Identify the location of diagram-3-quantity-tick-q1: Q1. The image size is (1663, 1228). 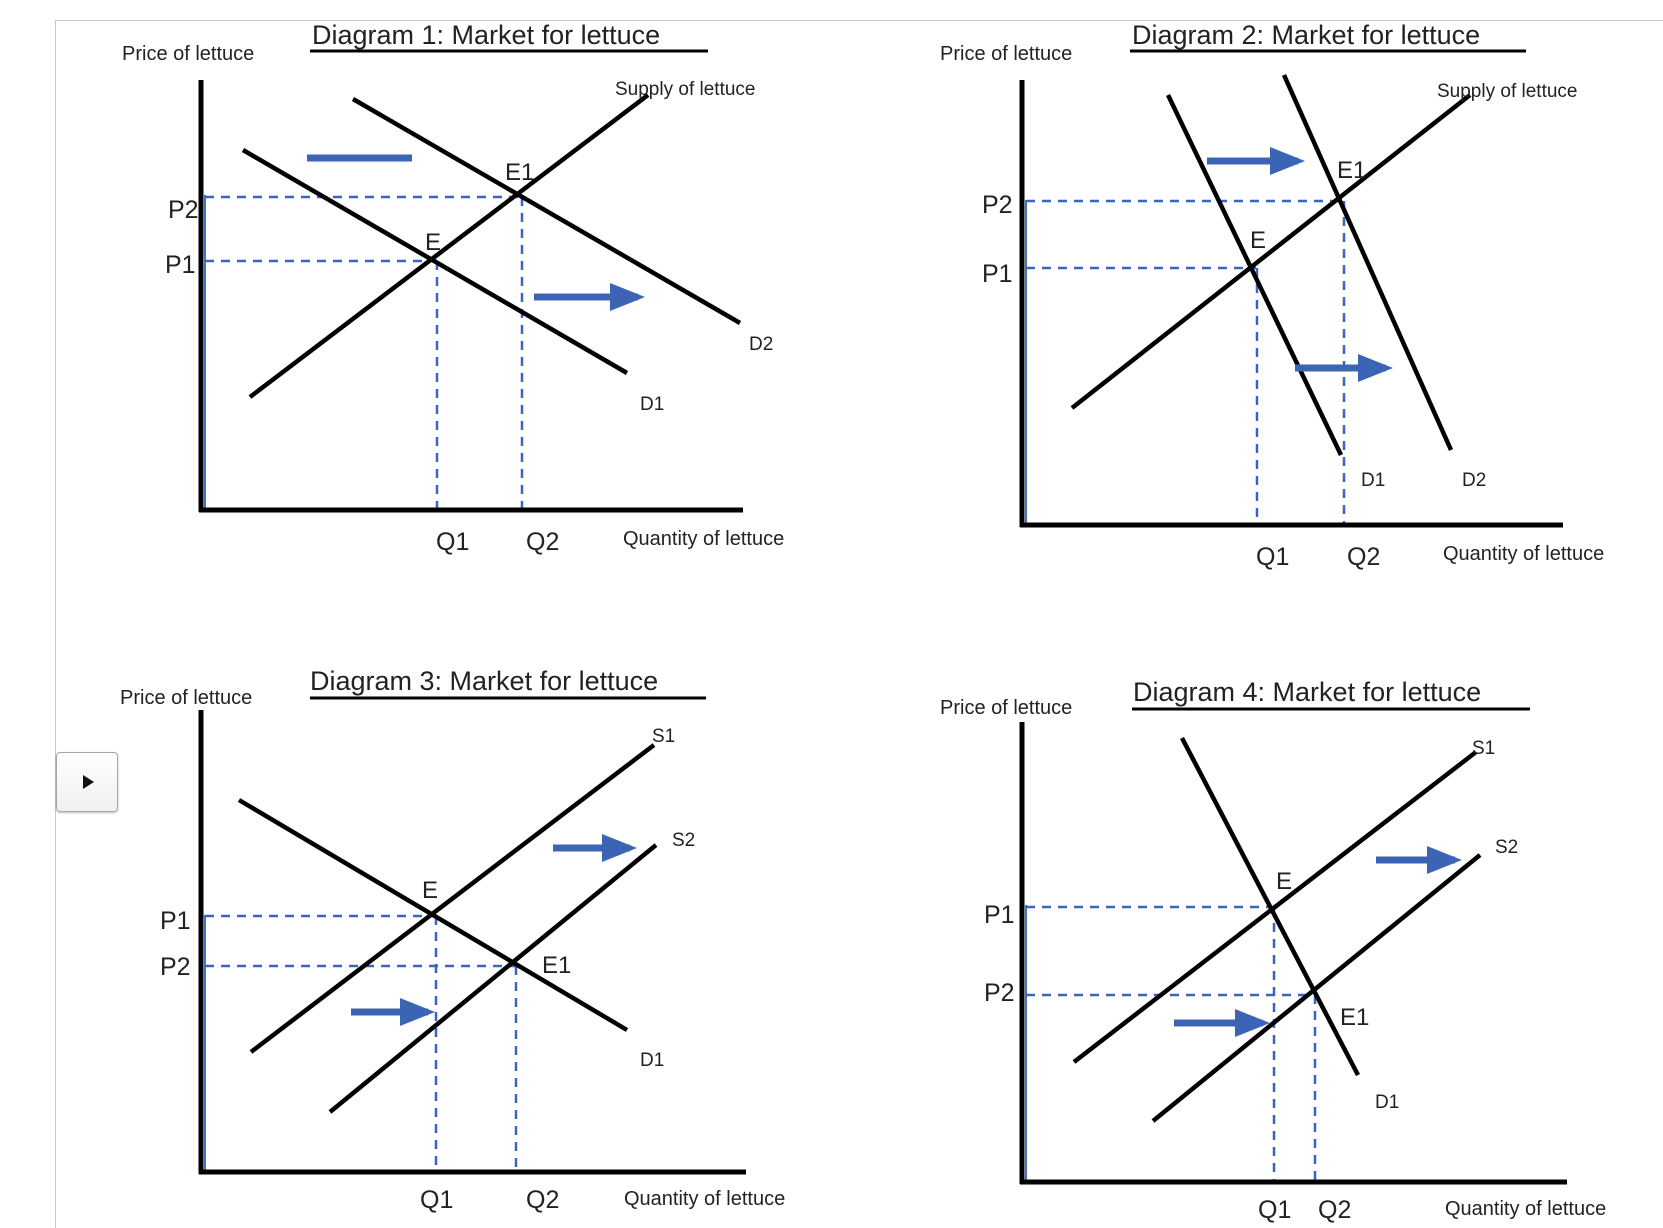
(436, 1200).